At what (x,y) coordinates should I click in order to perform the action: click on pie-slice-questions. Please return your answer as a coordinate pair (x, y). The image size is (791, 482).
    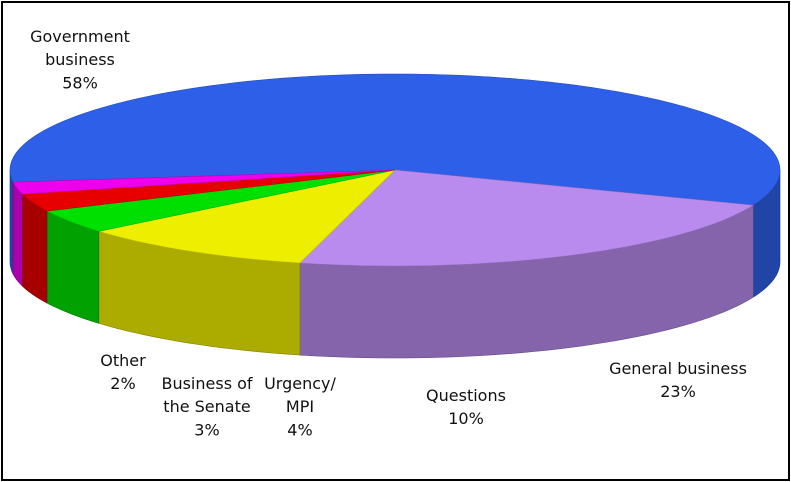
    Looking at the image, I should click on (247, 216).